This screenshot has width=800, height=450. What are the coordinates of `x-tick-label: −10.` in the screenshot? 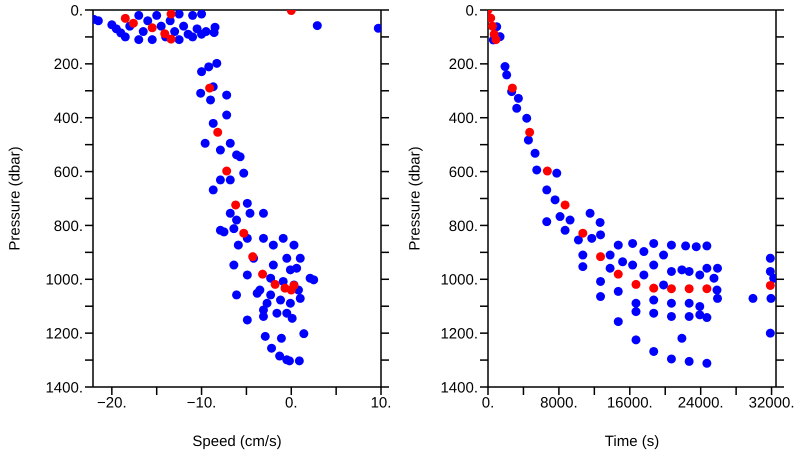 It's located at (201, 403).